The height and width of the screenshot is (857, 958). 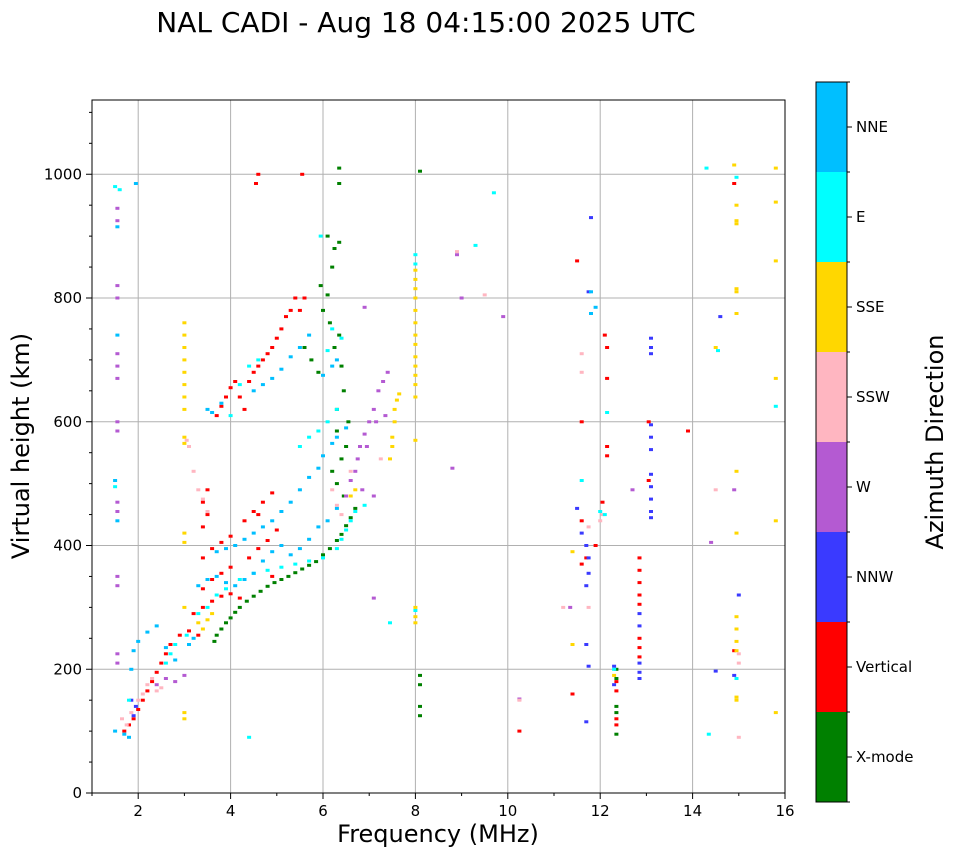 What do you see at coordinates (863, 487) in the screenshot?
I see `colorbar-tick-label: W` at bounding box center [863, 487].